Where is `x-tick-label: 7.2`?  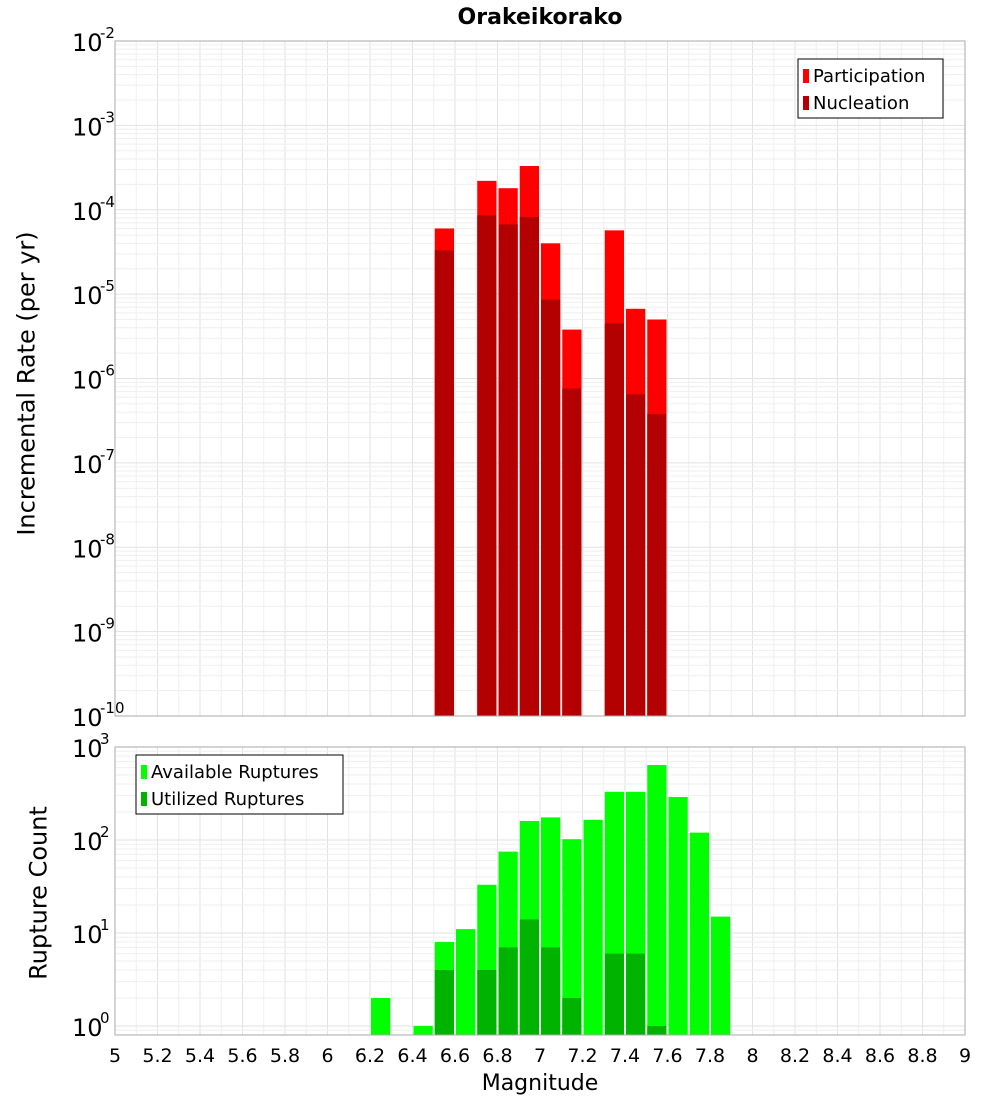 x-tick-label: 7.2 is located at coordinates (582, 1056).